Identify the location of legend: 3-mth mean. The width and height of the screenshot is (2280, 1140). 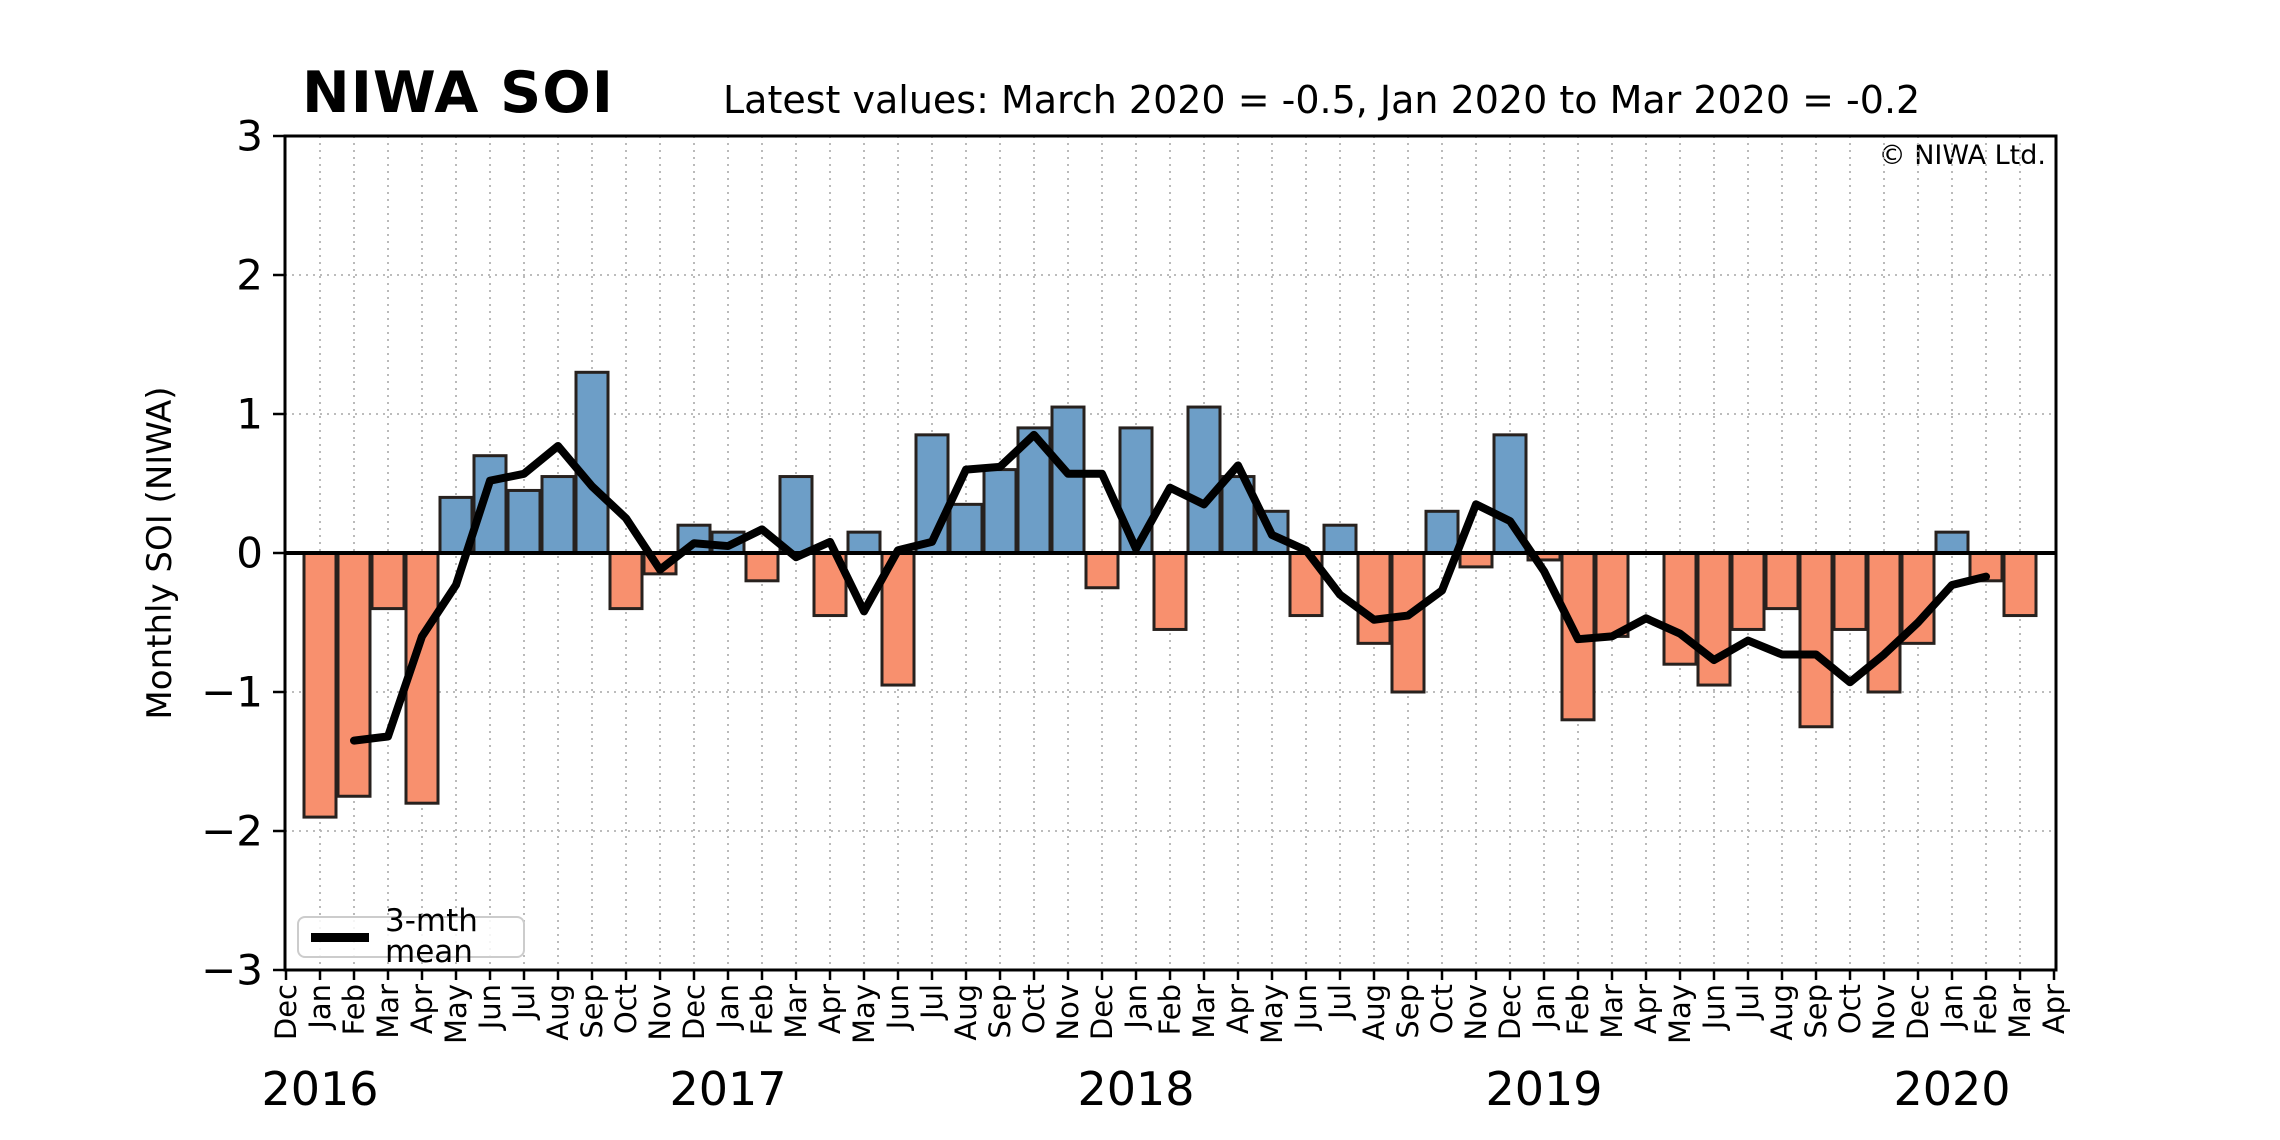
(411, 937).